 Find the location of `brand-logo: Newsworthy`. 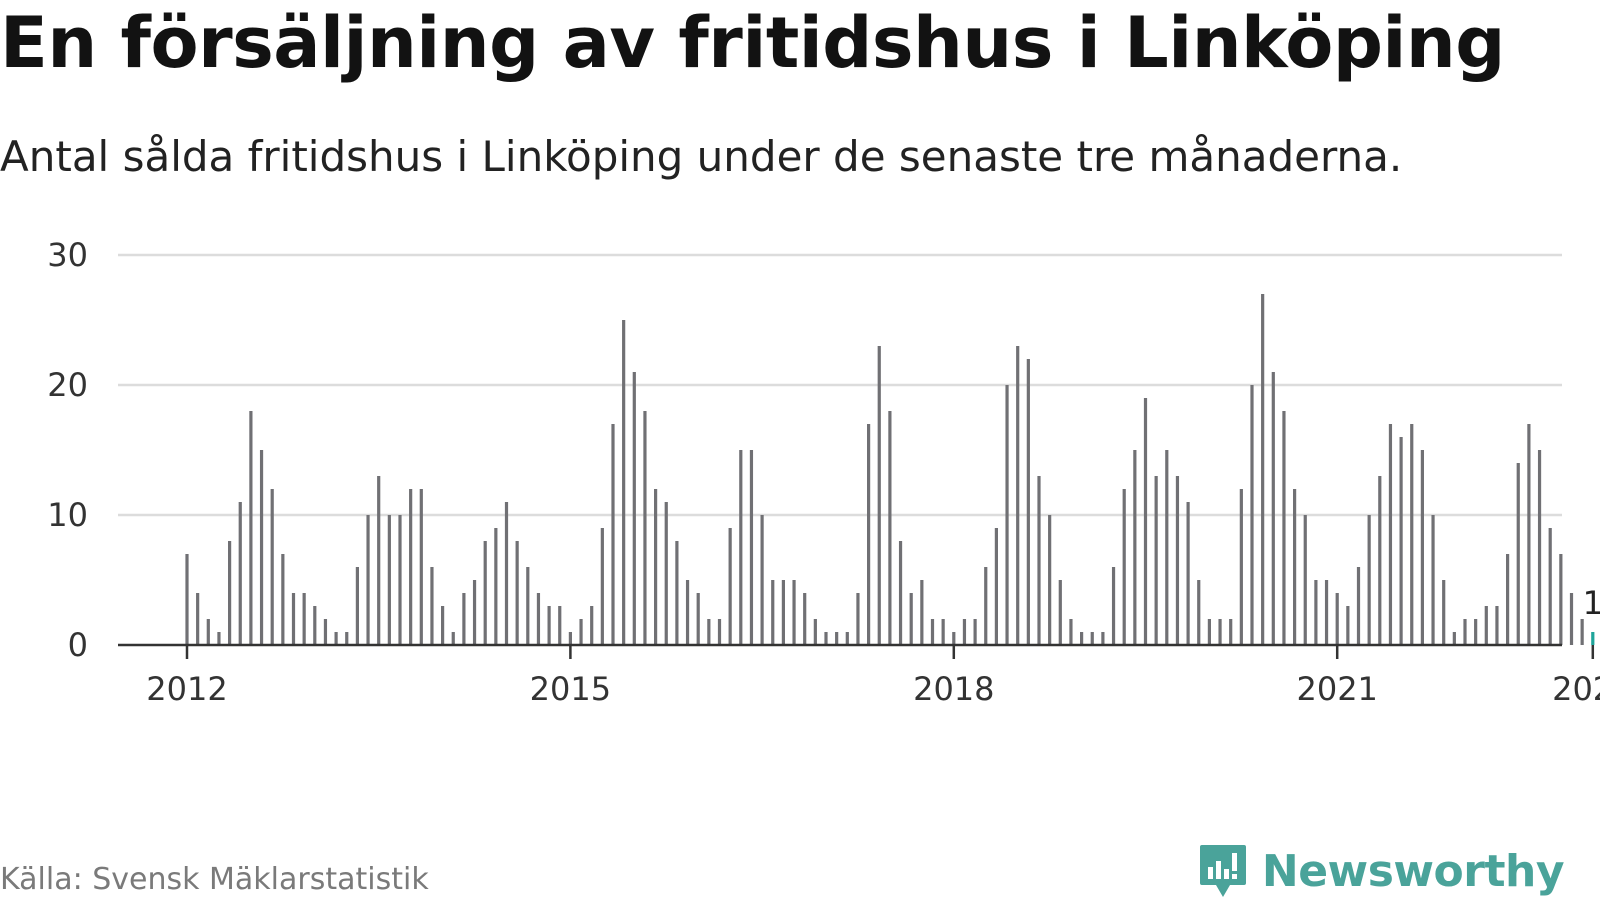

brand-logo: Newsworthy is located at coordinates (1381, 871).